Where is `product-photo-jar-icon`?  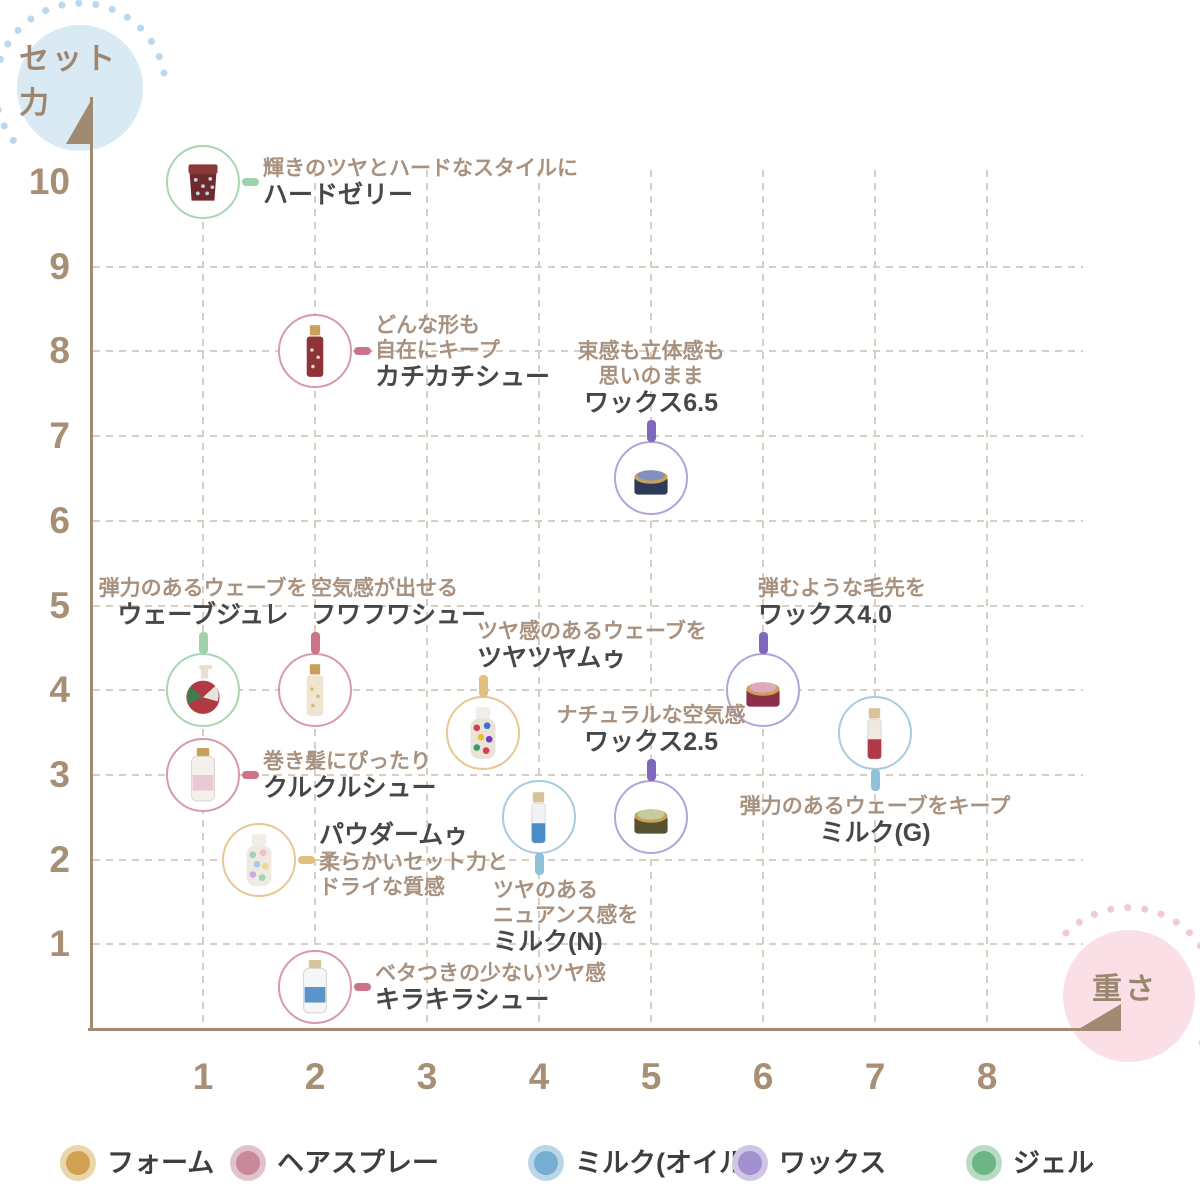 product-photo-jar-icon is located at coordinates (203, 182).